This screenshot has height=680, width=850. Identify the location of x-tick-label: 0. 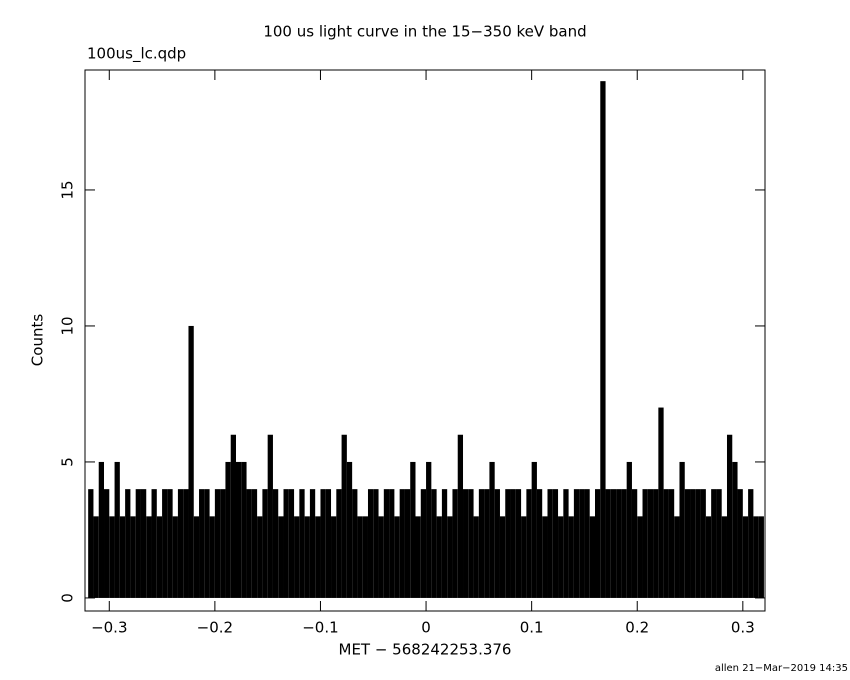
(426, 628).